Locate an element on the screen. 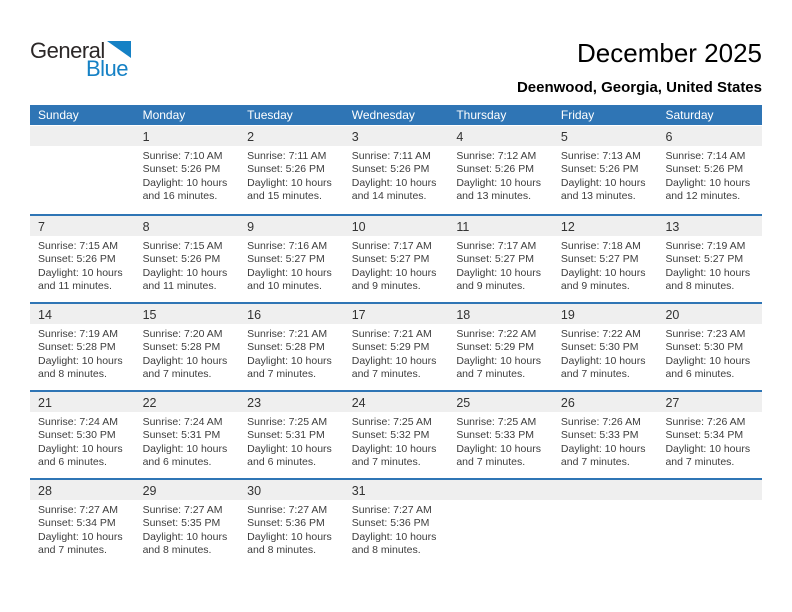 The width and height of the screenshot is (792, 612). logo-text-blue: Blue is located at coordinates (107, 68).